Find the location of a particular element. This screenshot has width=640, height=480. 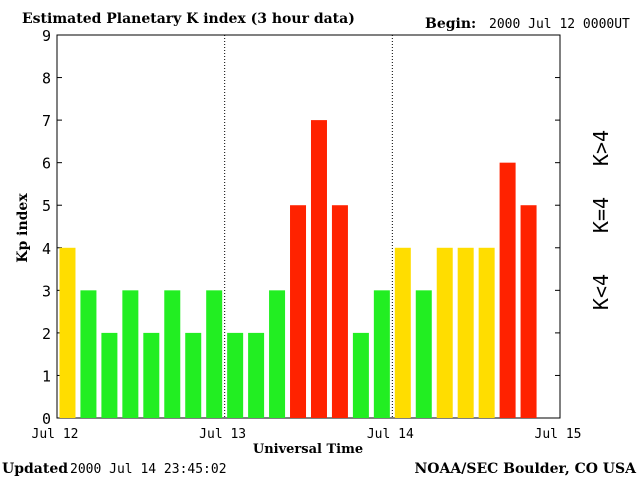

y-tick-label: 2 is located at coordinates (46, 334).